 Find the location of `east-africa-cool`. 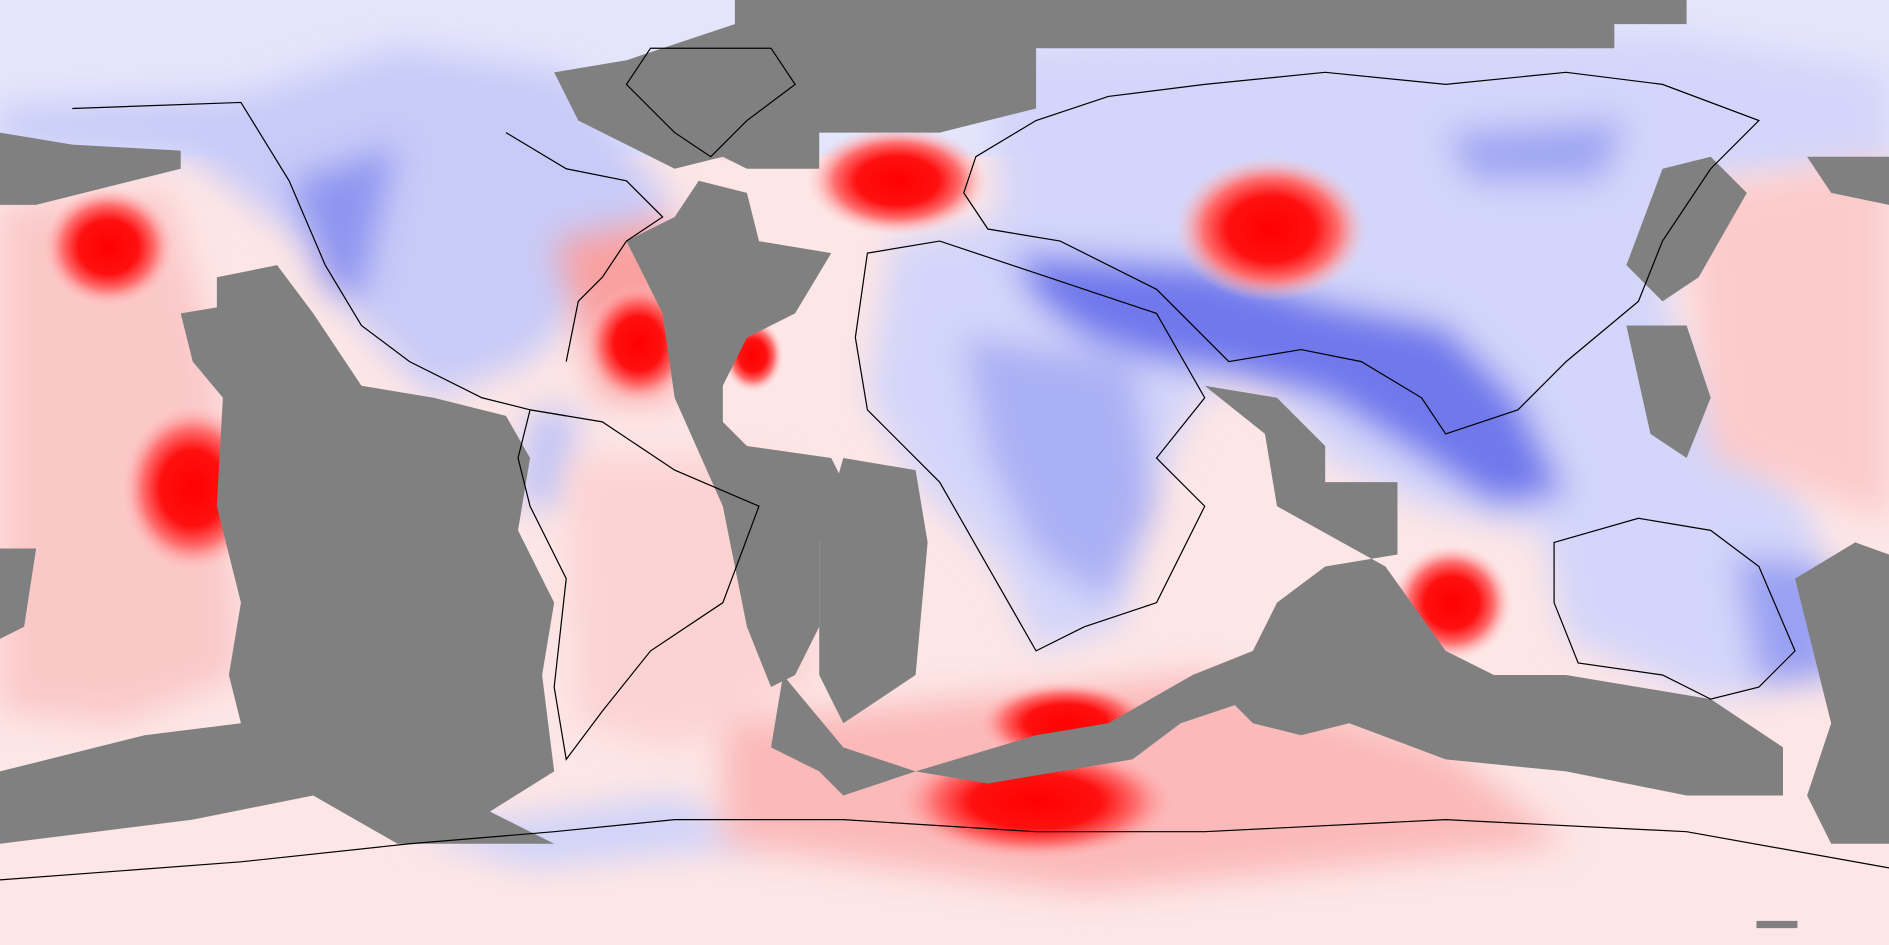

east-africa-cool is located at coordinates (1060, 470).